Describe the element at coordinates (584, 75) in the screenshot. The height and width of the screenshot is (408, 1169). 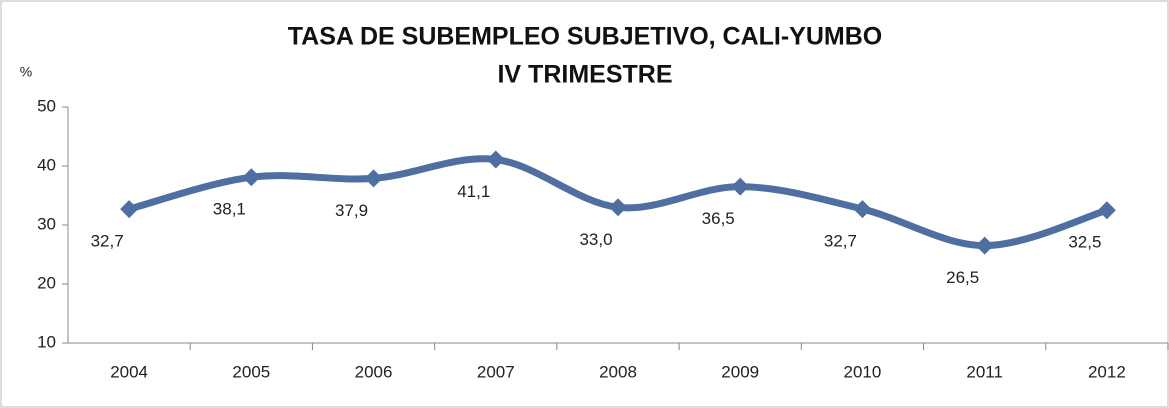
I see `chart-subtitle: IV TRIMESTRE` at that location.